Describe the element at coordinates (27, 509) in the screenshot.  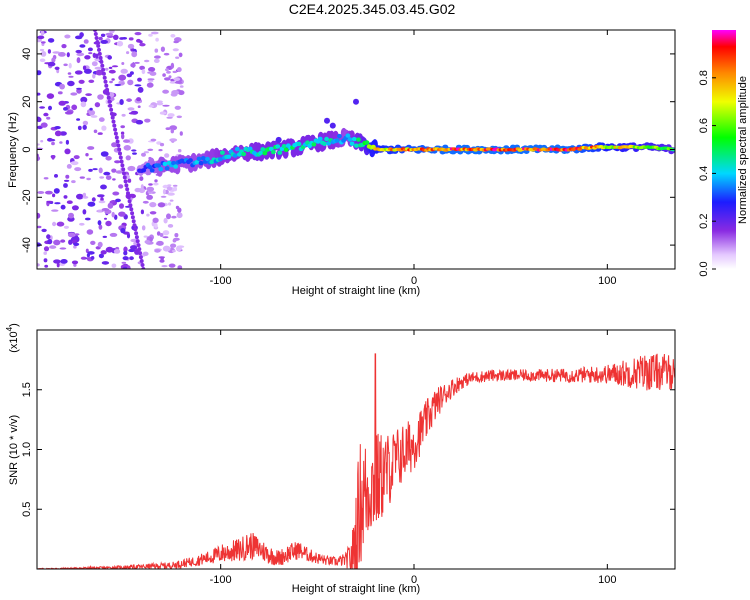
I see `snr-ytick-label: 0.5` at that location.